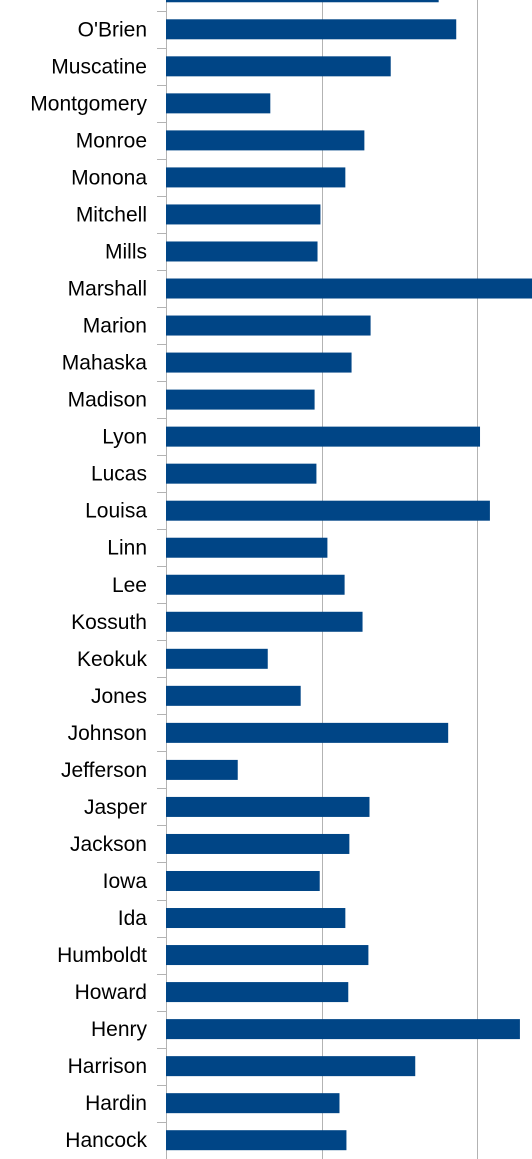 Image resolution: width=532 pixels, height=1159 pixels. I want to click on bar-howard, so click(257, 992).